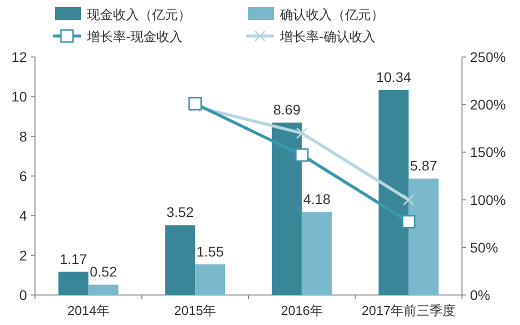 The height and width of the screenshot is (325, 520). Describe the element at coordinates (23, 255) in the screenshot. I see `y-tick-label: 2` at that location.